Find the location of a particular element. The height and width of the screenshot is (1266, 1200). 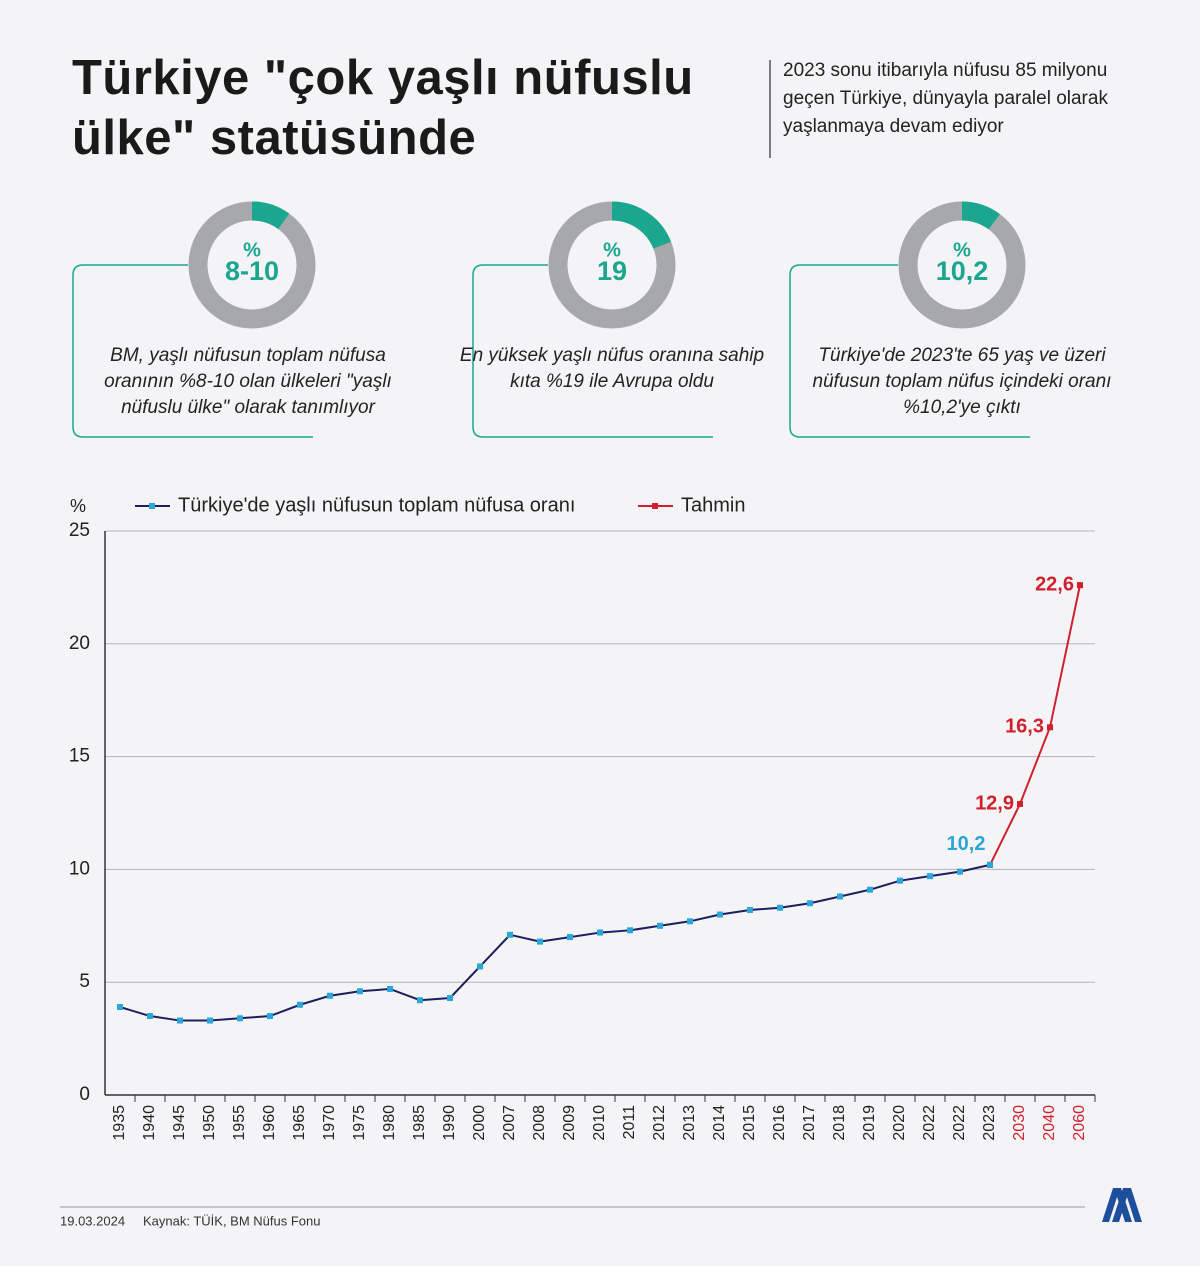

x-tick-label: 2019 is located at coordinates (869, 1123).